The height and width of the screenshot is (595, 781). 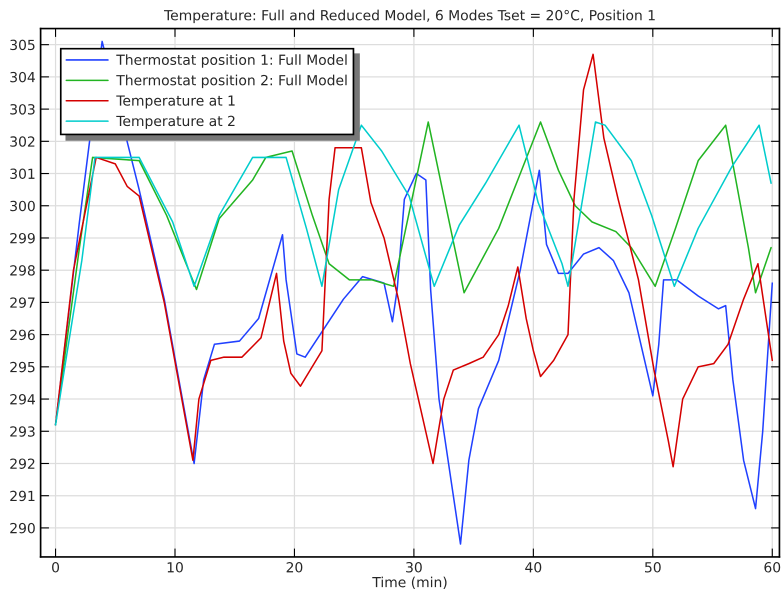 What do you see at coordinates (22, 496) in the screenshot?
I see `y-tick-label: 291` at bounding box center [22, 496].